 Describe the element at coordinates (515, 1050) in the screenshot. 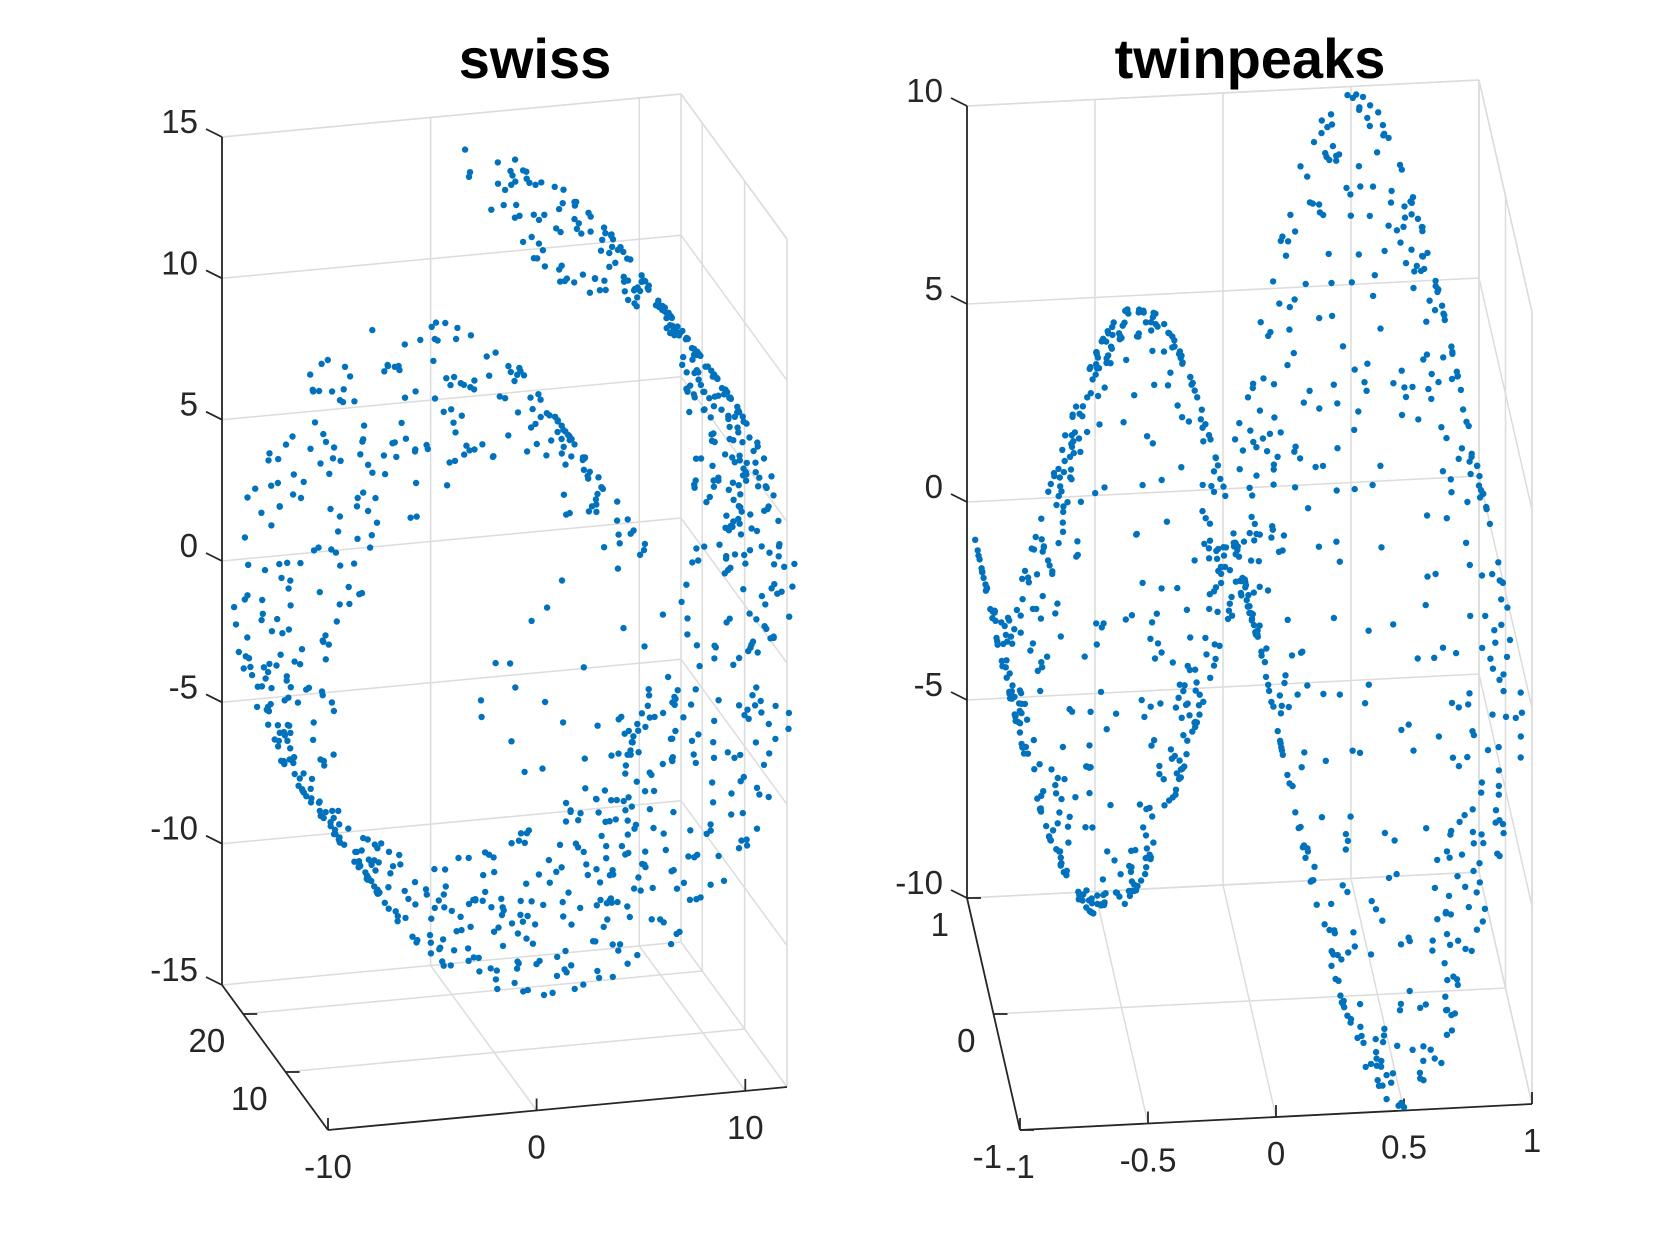

I see `grid-line-y` at that location.